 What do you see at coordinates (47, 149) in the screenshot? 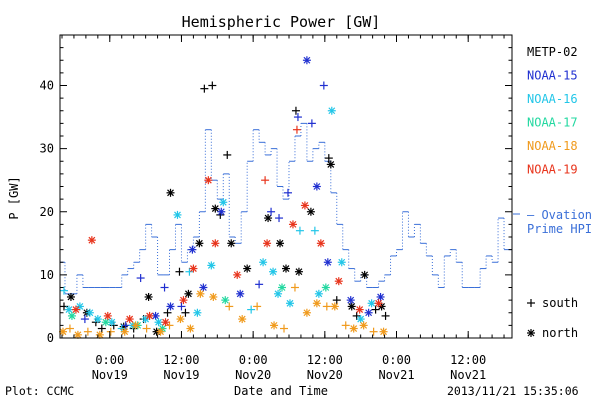
I see `y-tick-label: 30` at bounding box center [47, 149].